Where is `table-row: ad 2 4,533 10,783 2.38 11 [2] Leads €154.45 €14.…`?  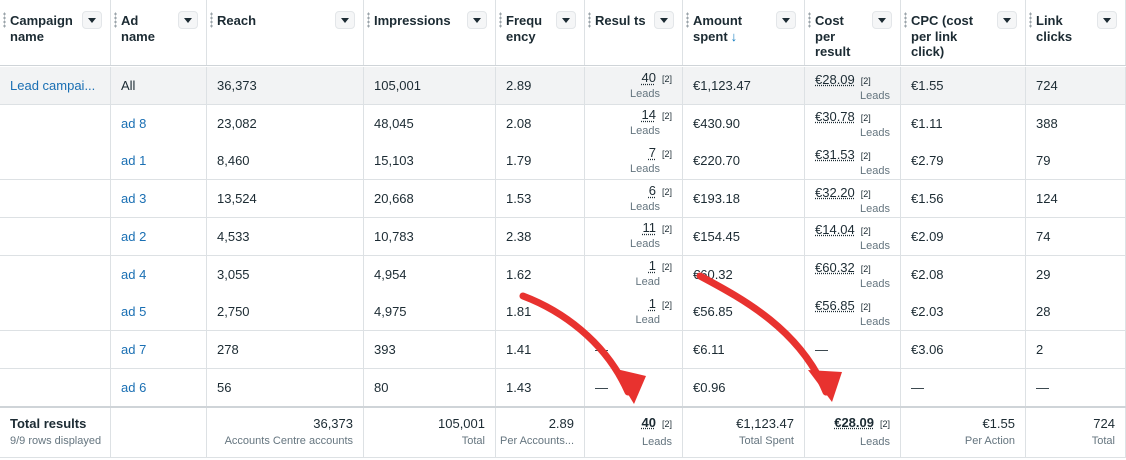 table-row: ad 2 4,533 10,783 2.38 11 [2] Leads €154.45 €14.… is located at coordinates (563, 236).